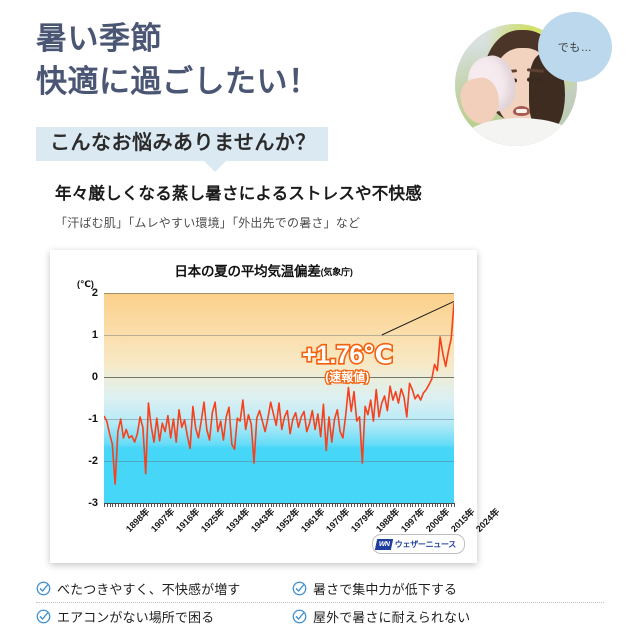 The image size is (640, 637). What do you see at coordinates (137, 520) in the screenshot?
I see `x-axis-tick-label: 1898年` at bounding box center [137, 520].